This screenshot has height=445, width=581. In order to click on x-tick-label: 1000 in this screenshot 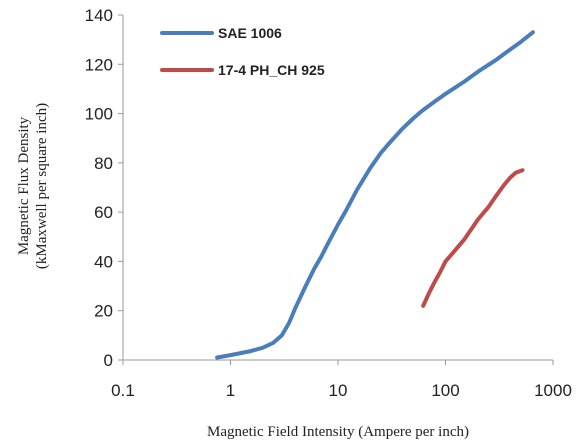, I will do `click(553, 390)`.